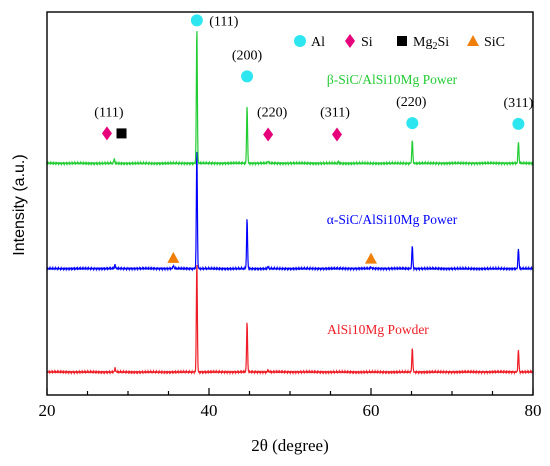 The image size is (550, 466). I want to click on series-label: AlSi10Mg Powder, so click(378, 329).